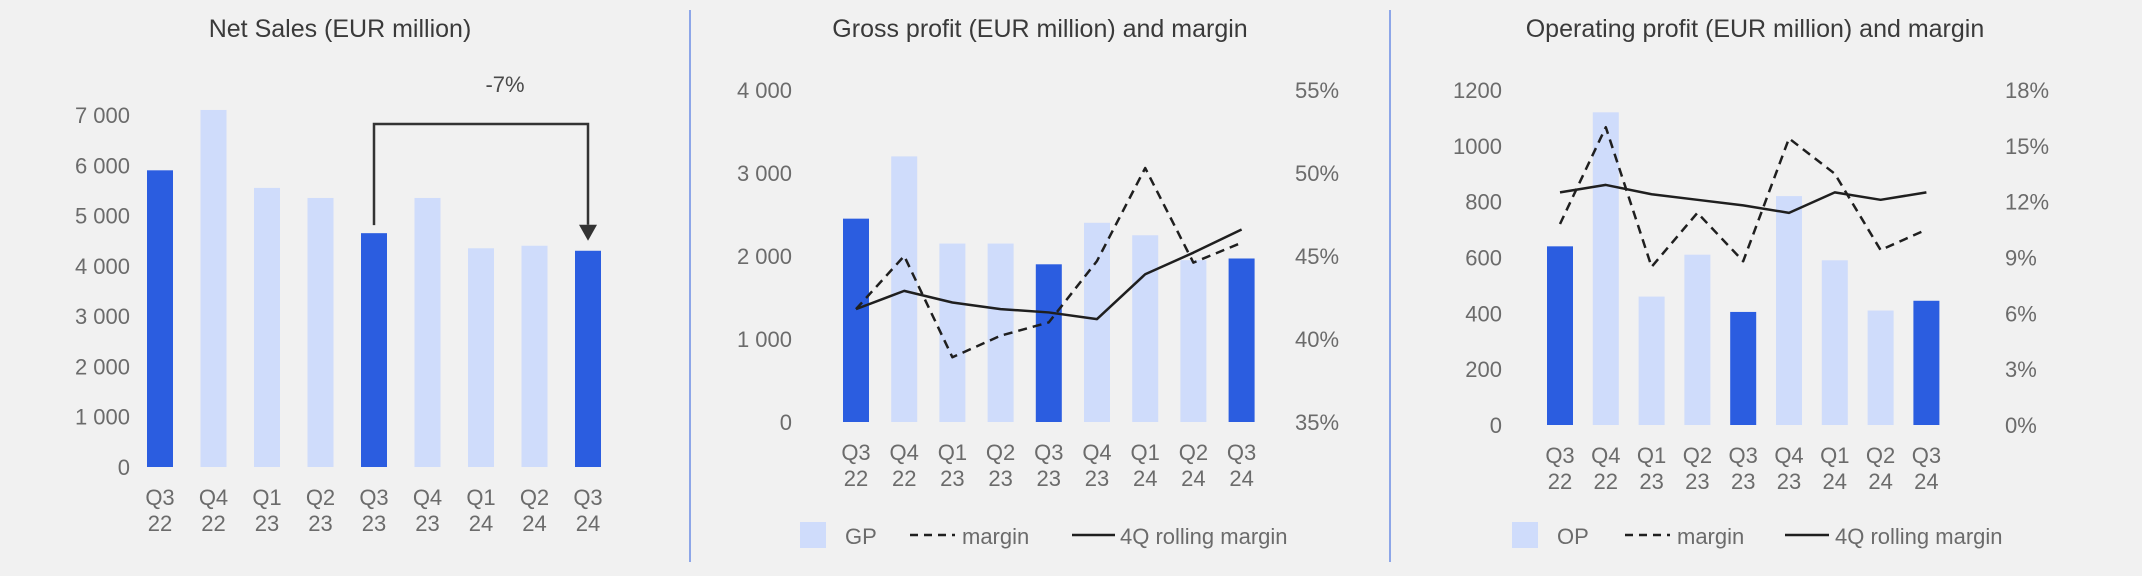 The height and width of the screenshot is (576, 2142). Describe the element at coordinates (102, 266) in the screenshot. I see `y-tick-label: 4 000` at that location.